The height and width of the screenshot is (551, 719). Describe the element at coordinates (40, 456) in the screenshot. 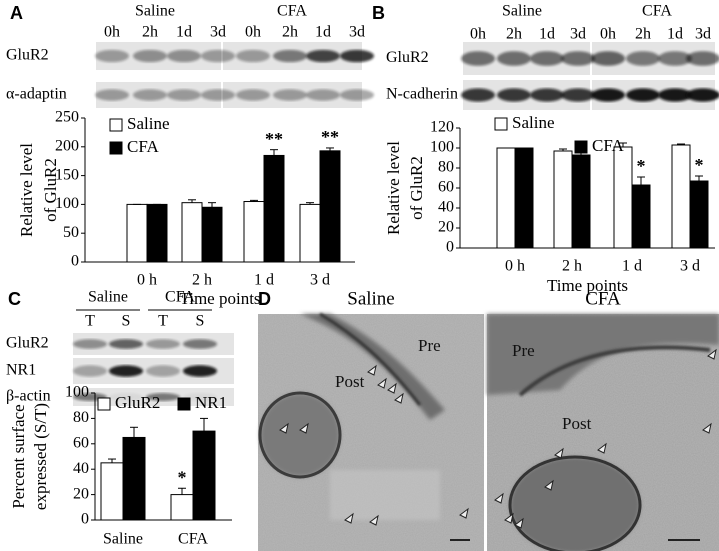

I see `y-axis-label: expressed (S/T)` at that location.